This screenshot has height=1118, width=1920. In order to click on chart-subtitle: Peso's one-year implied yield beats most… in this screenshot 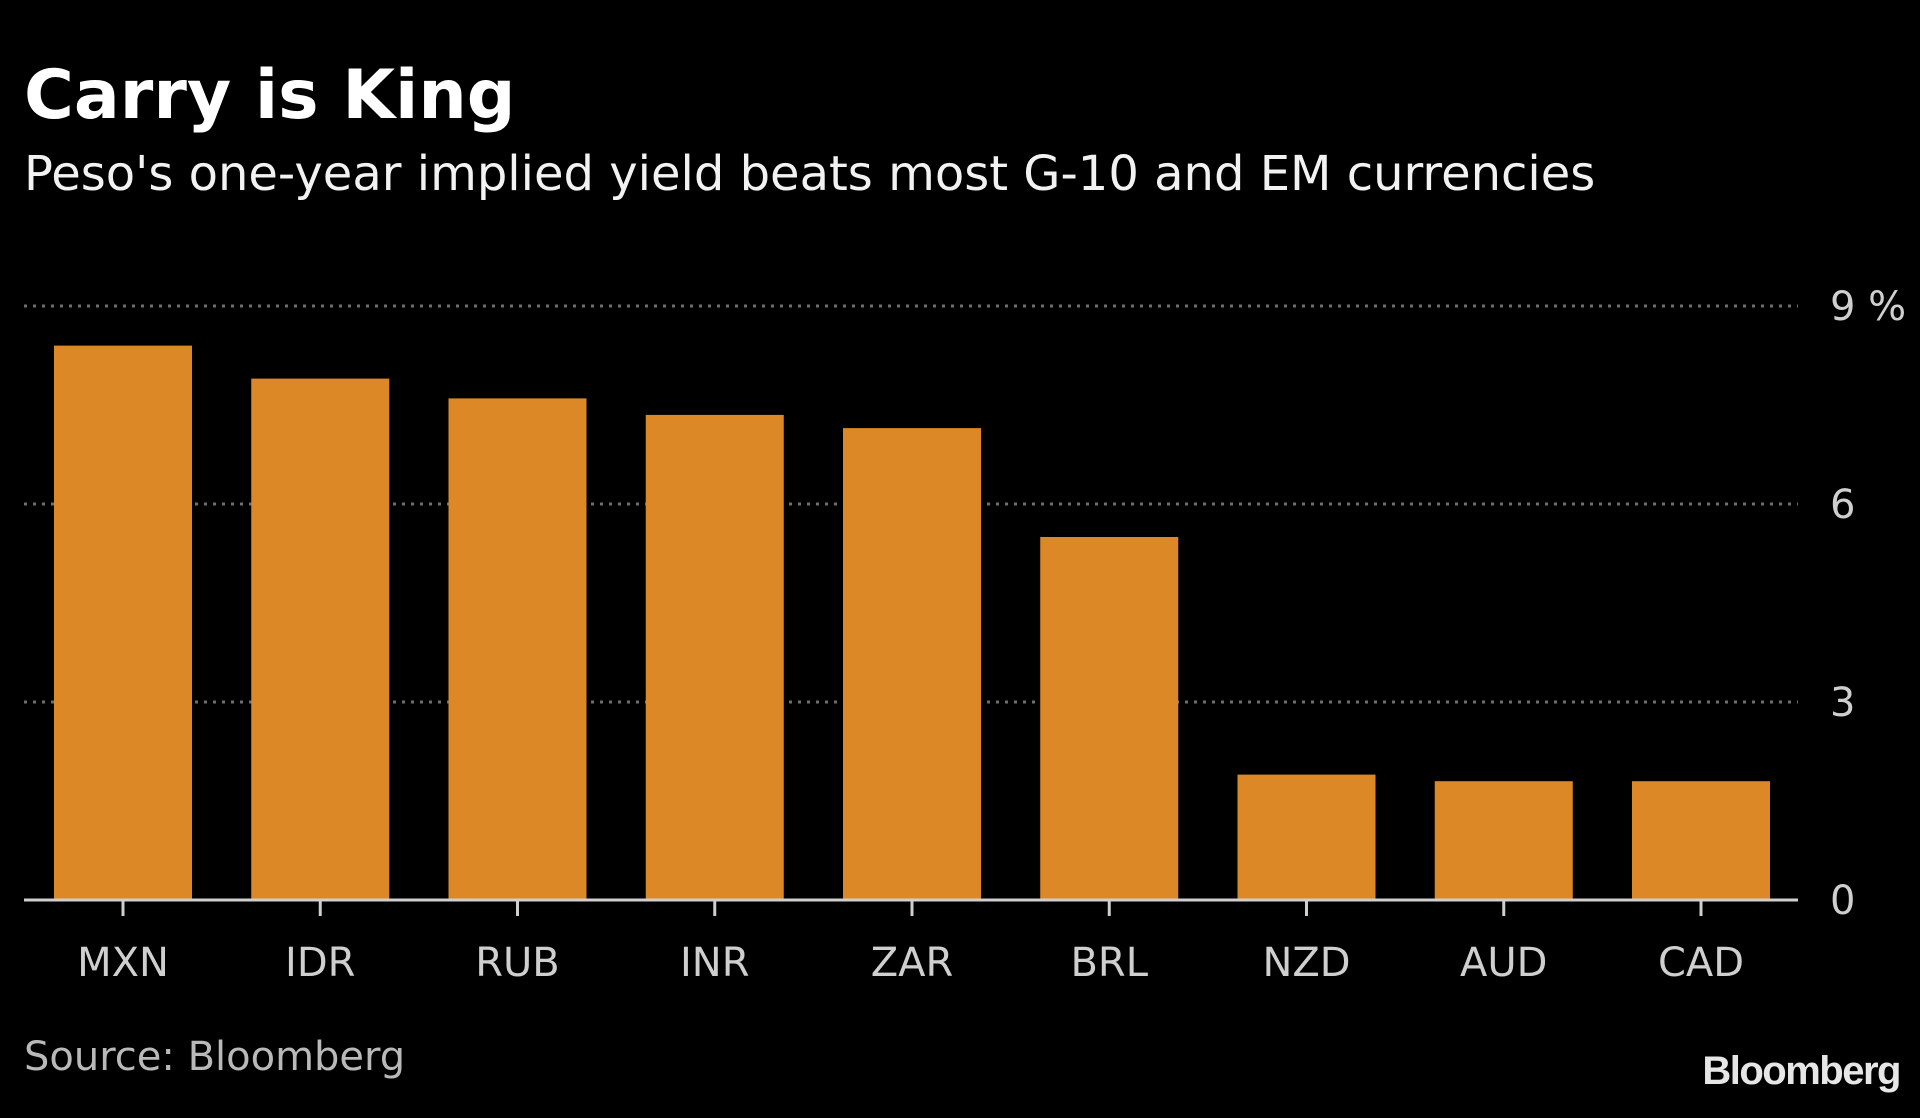, I will do `click(810, 174)`.